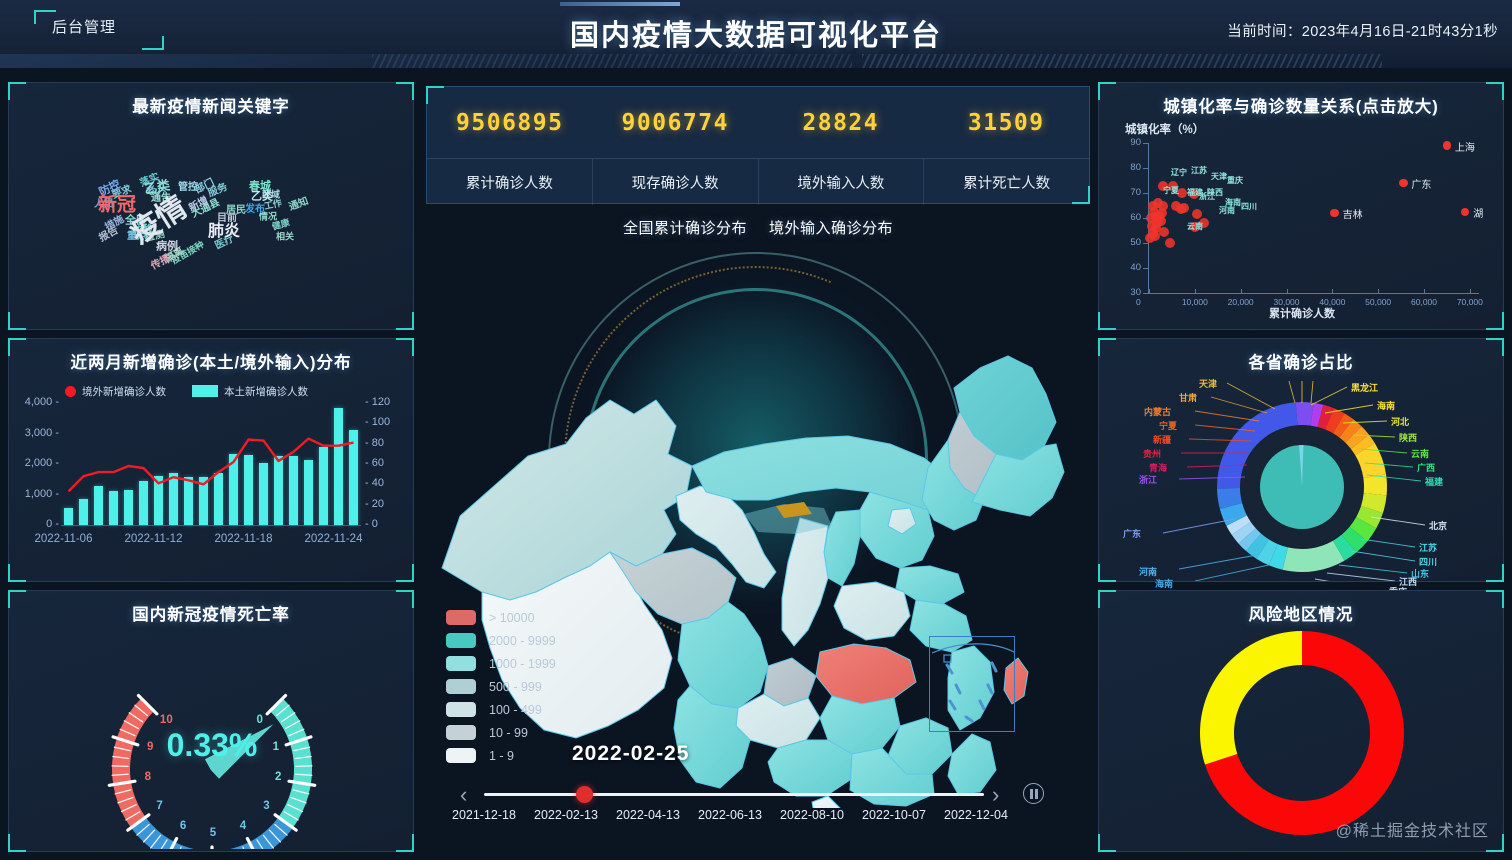  What do you see at coordinates (930, 585) in the screenshot?
I see `map-province-shandong` at bounding box center [930, 585].